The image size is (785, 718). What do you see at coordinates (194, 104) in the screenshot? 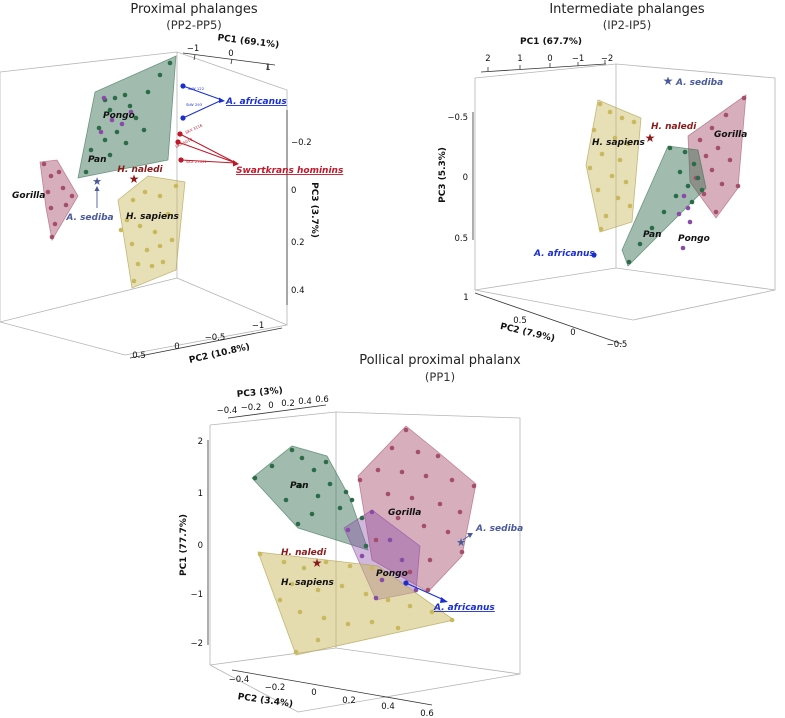
I see `specimen-label: StW 293` at bounding box center [194, 104].